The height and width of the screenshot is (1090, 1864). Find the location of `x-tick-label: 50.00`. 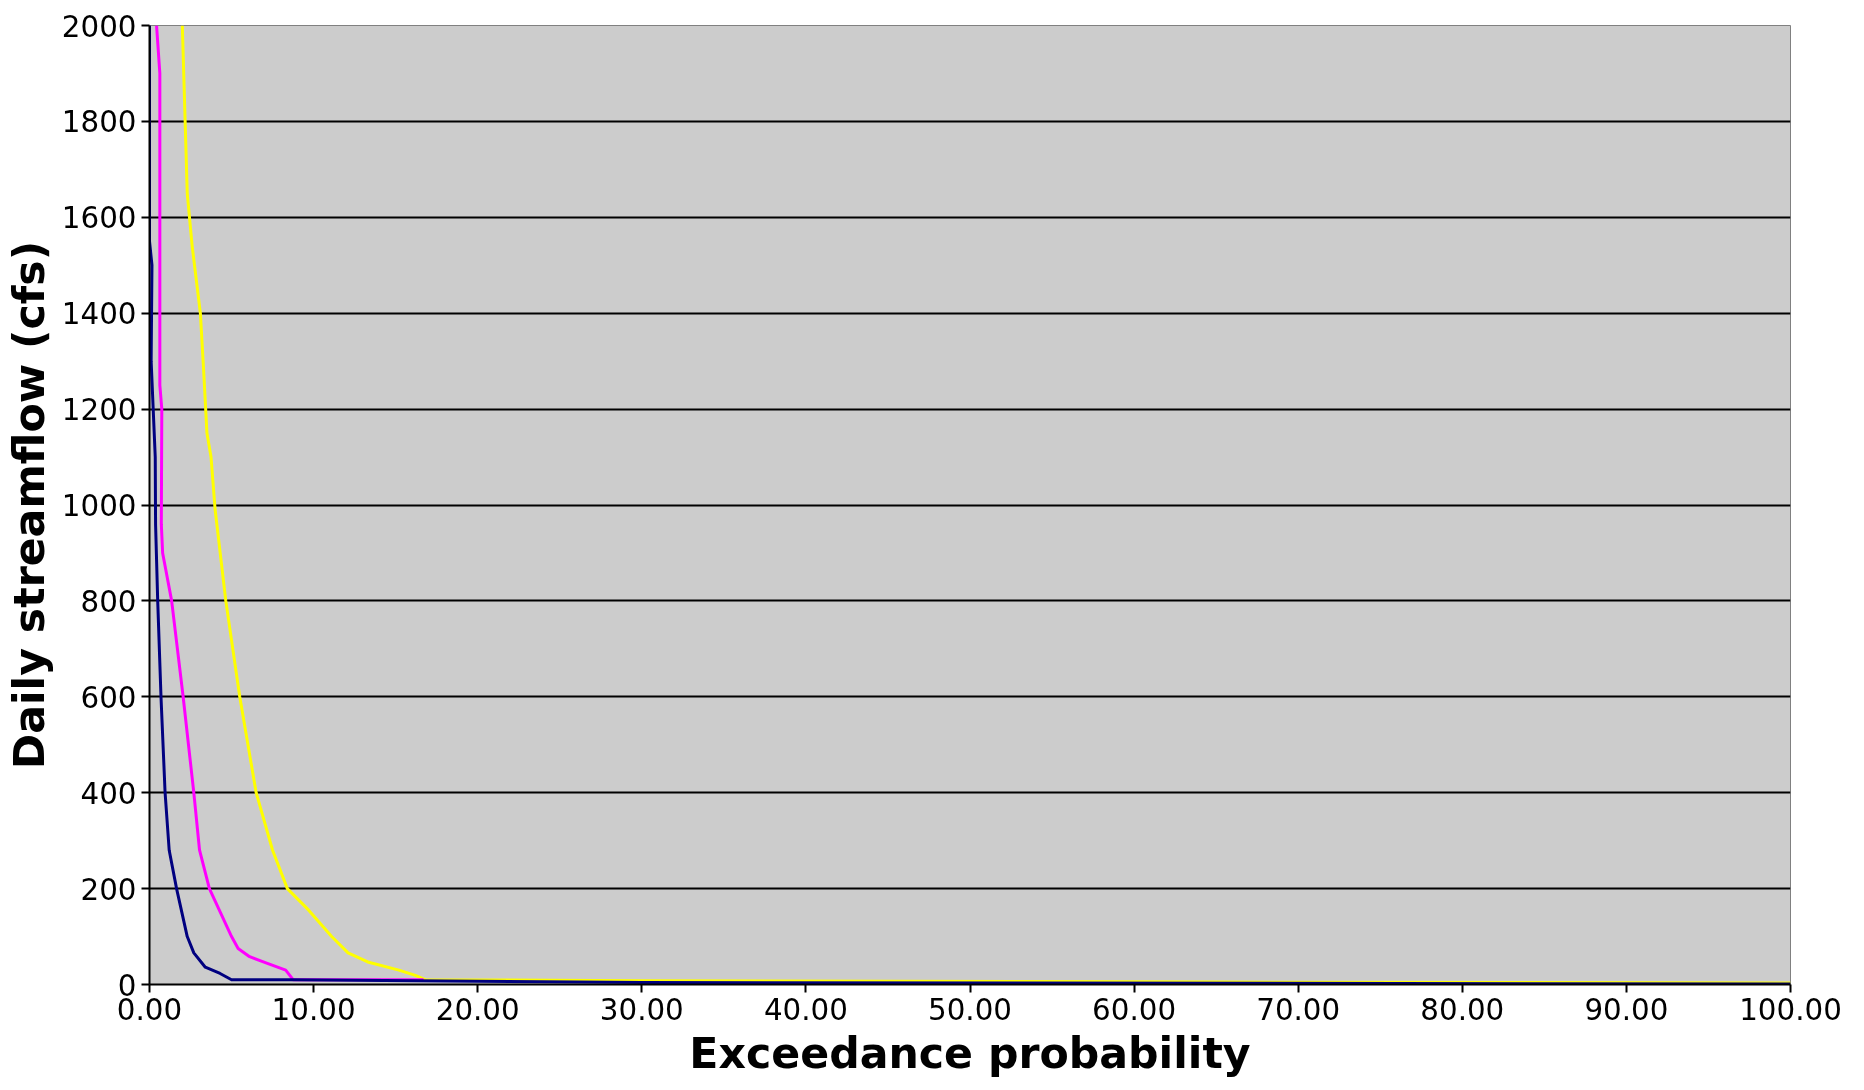

x-tick-label: 50.00 is located at coordinates (970, 1009).